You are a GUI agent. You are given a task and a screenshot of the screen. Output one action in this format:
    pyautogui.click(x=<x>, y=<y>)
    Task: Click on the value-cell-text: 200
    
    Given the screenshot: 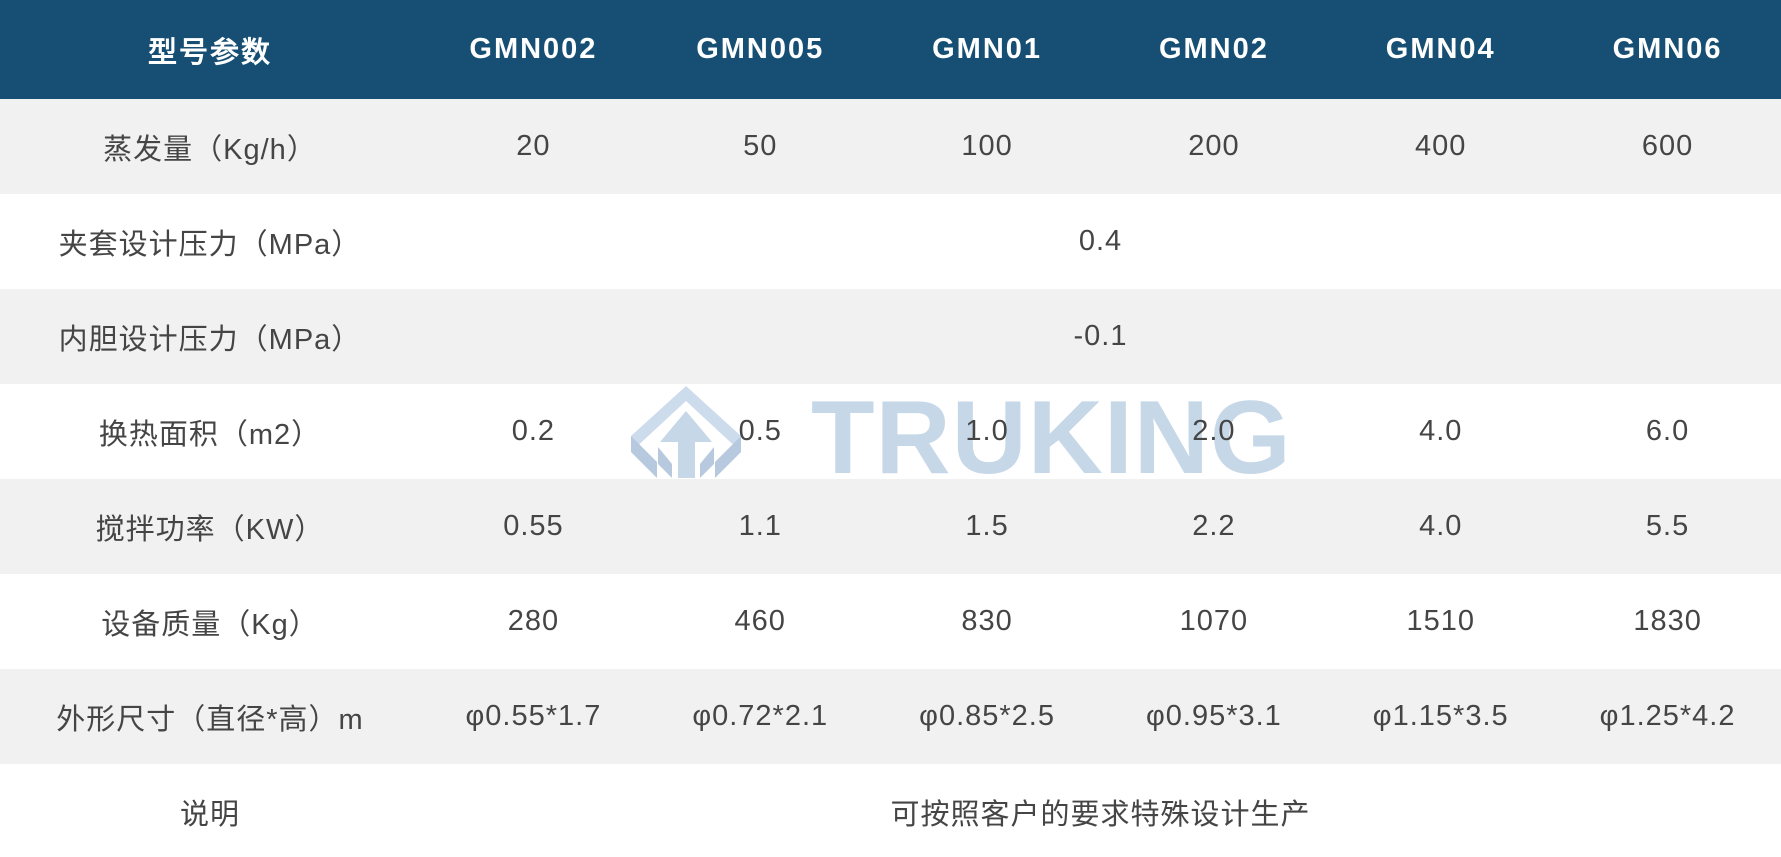 What is the action you would take?
    pyautogui.click(x=1214, y=146)
    